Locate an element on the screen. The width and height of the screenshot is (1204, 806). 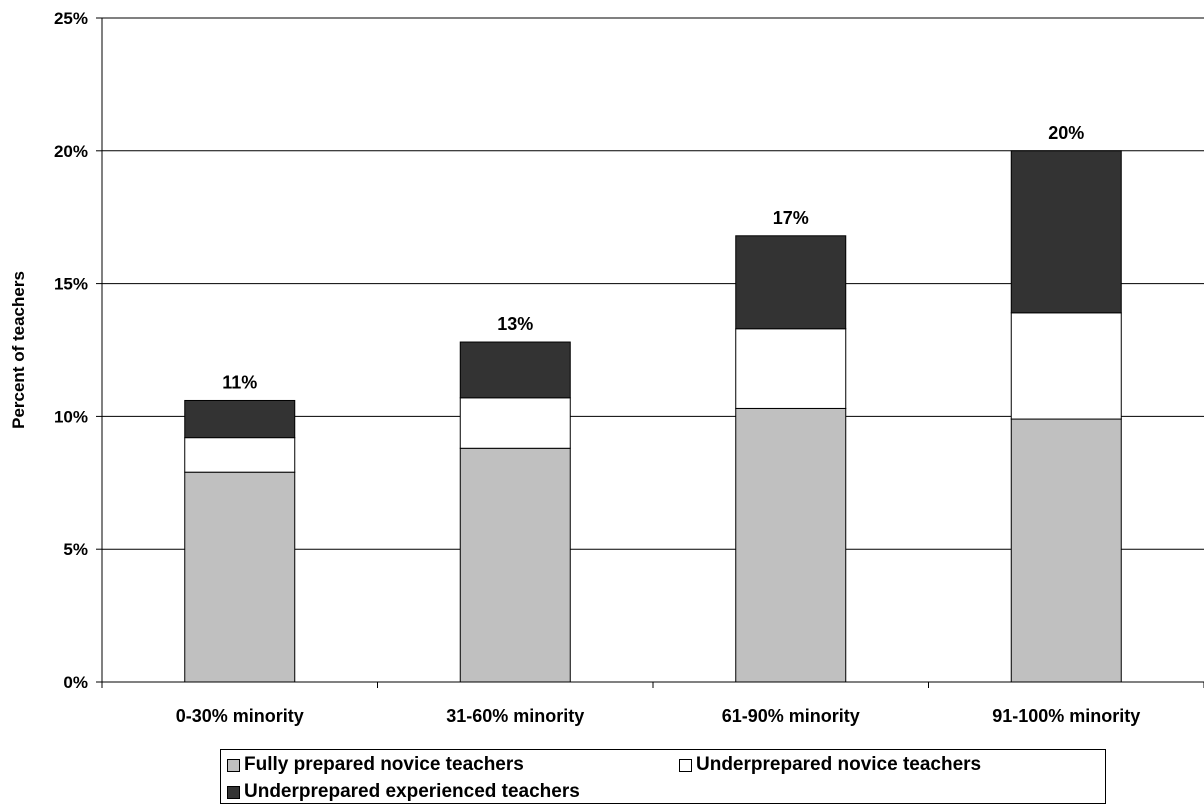
x-tick-label: 31-60% minority is located at coordinates (515, 716).